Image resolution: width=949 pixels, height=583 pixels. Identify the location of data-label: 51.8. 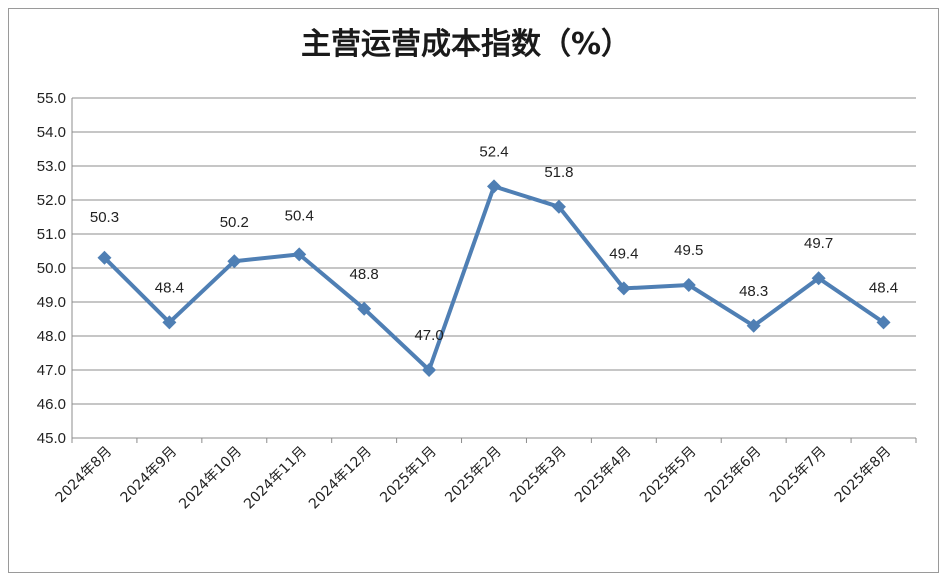
(558, 172).